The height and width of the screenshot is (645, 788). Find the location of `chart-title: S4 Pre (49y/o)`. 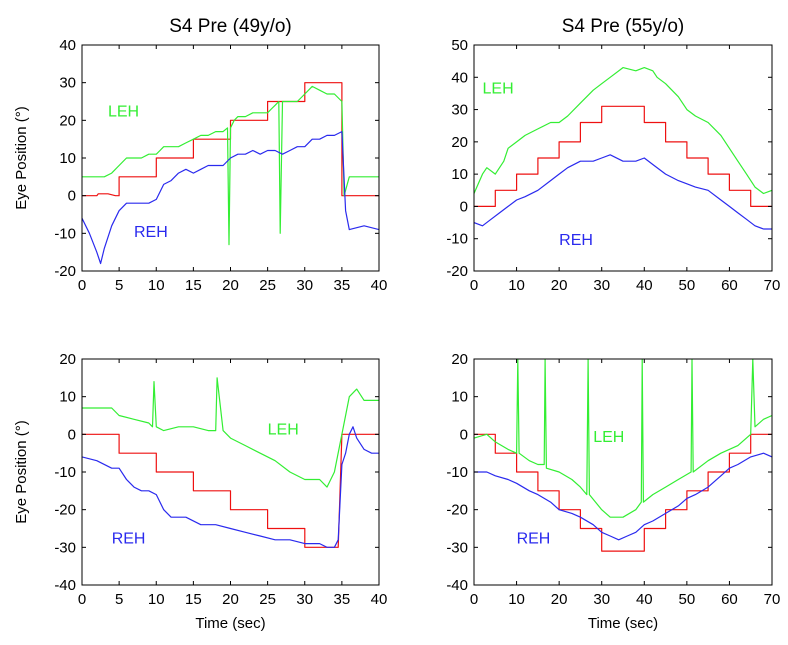

chart-title: S4 Pre (49y/o) is located at coordinates (230, 26).